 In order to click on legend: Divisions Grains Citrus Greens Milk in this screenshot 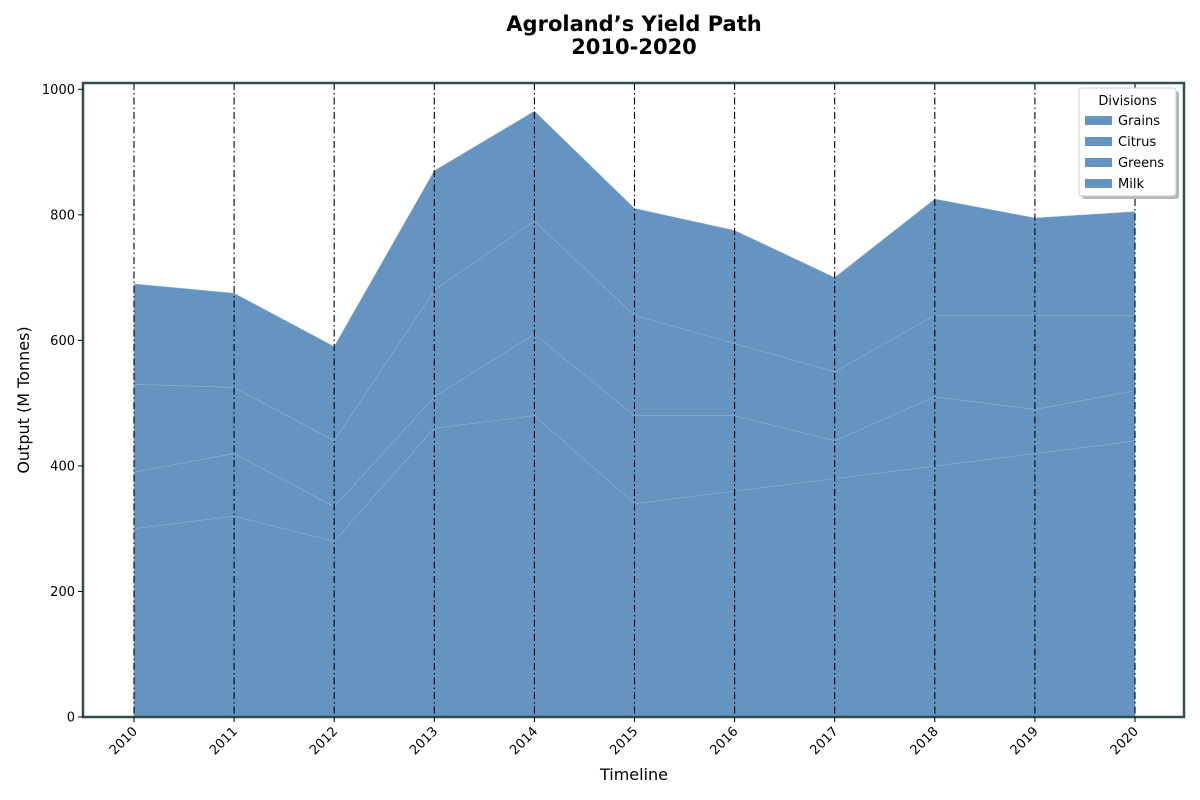, I will do `click(1128, 143)`.